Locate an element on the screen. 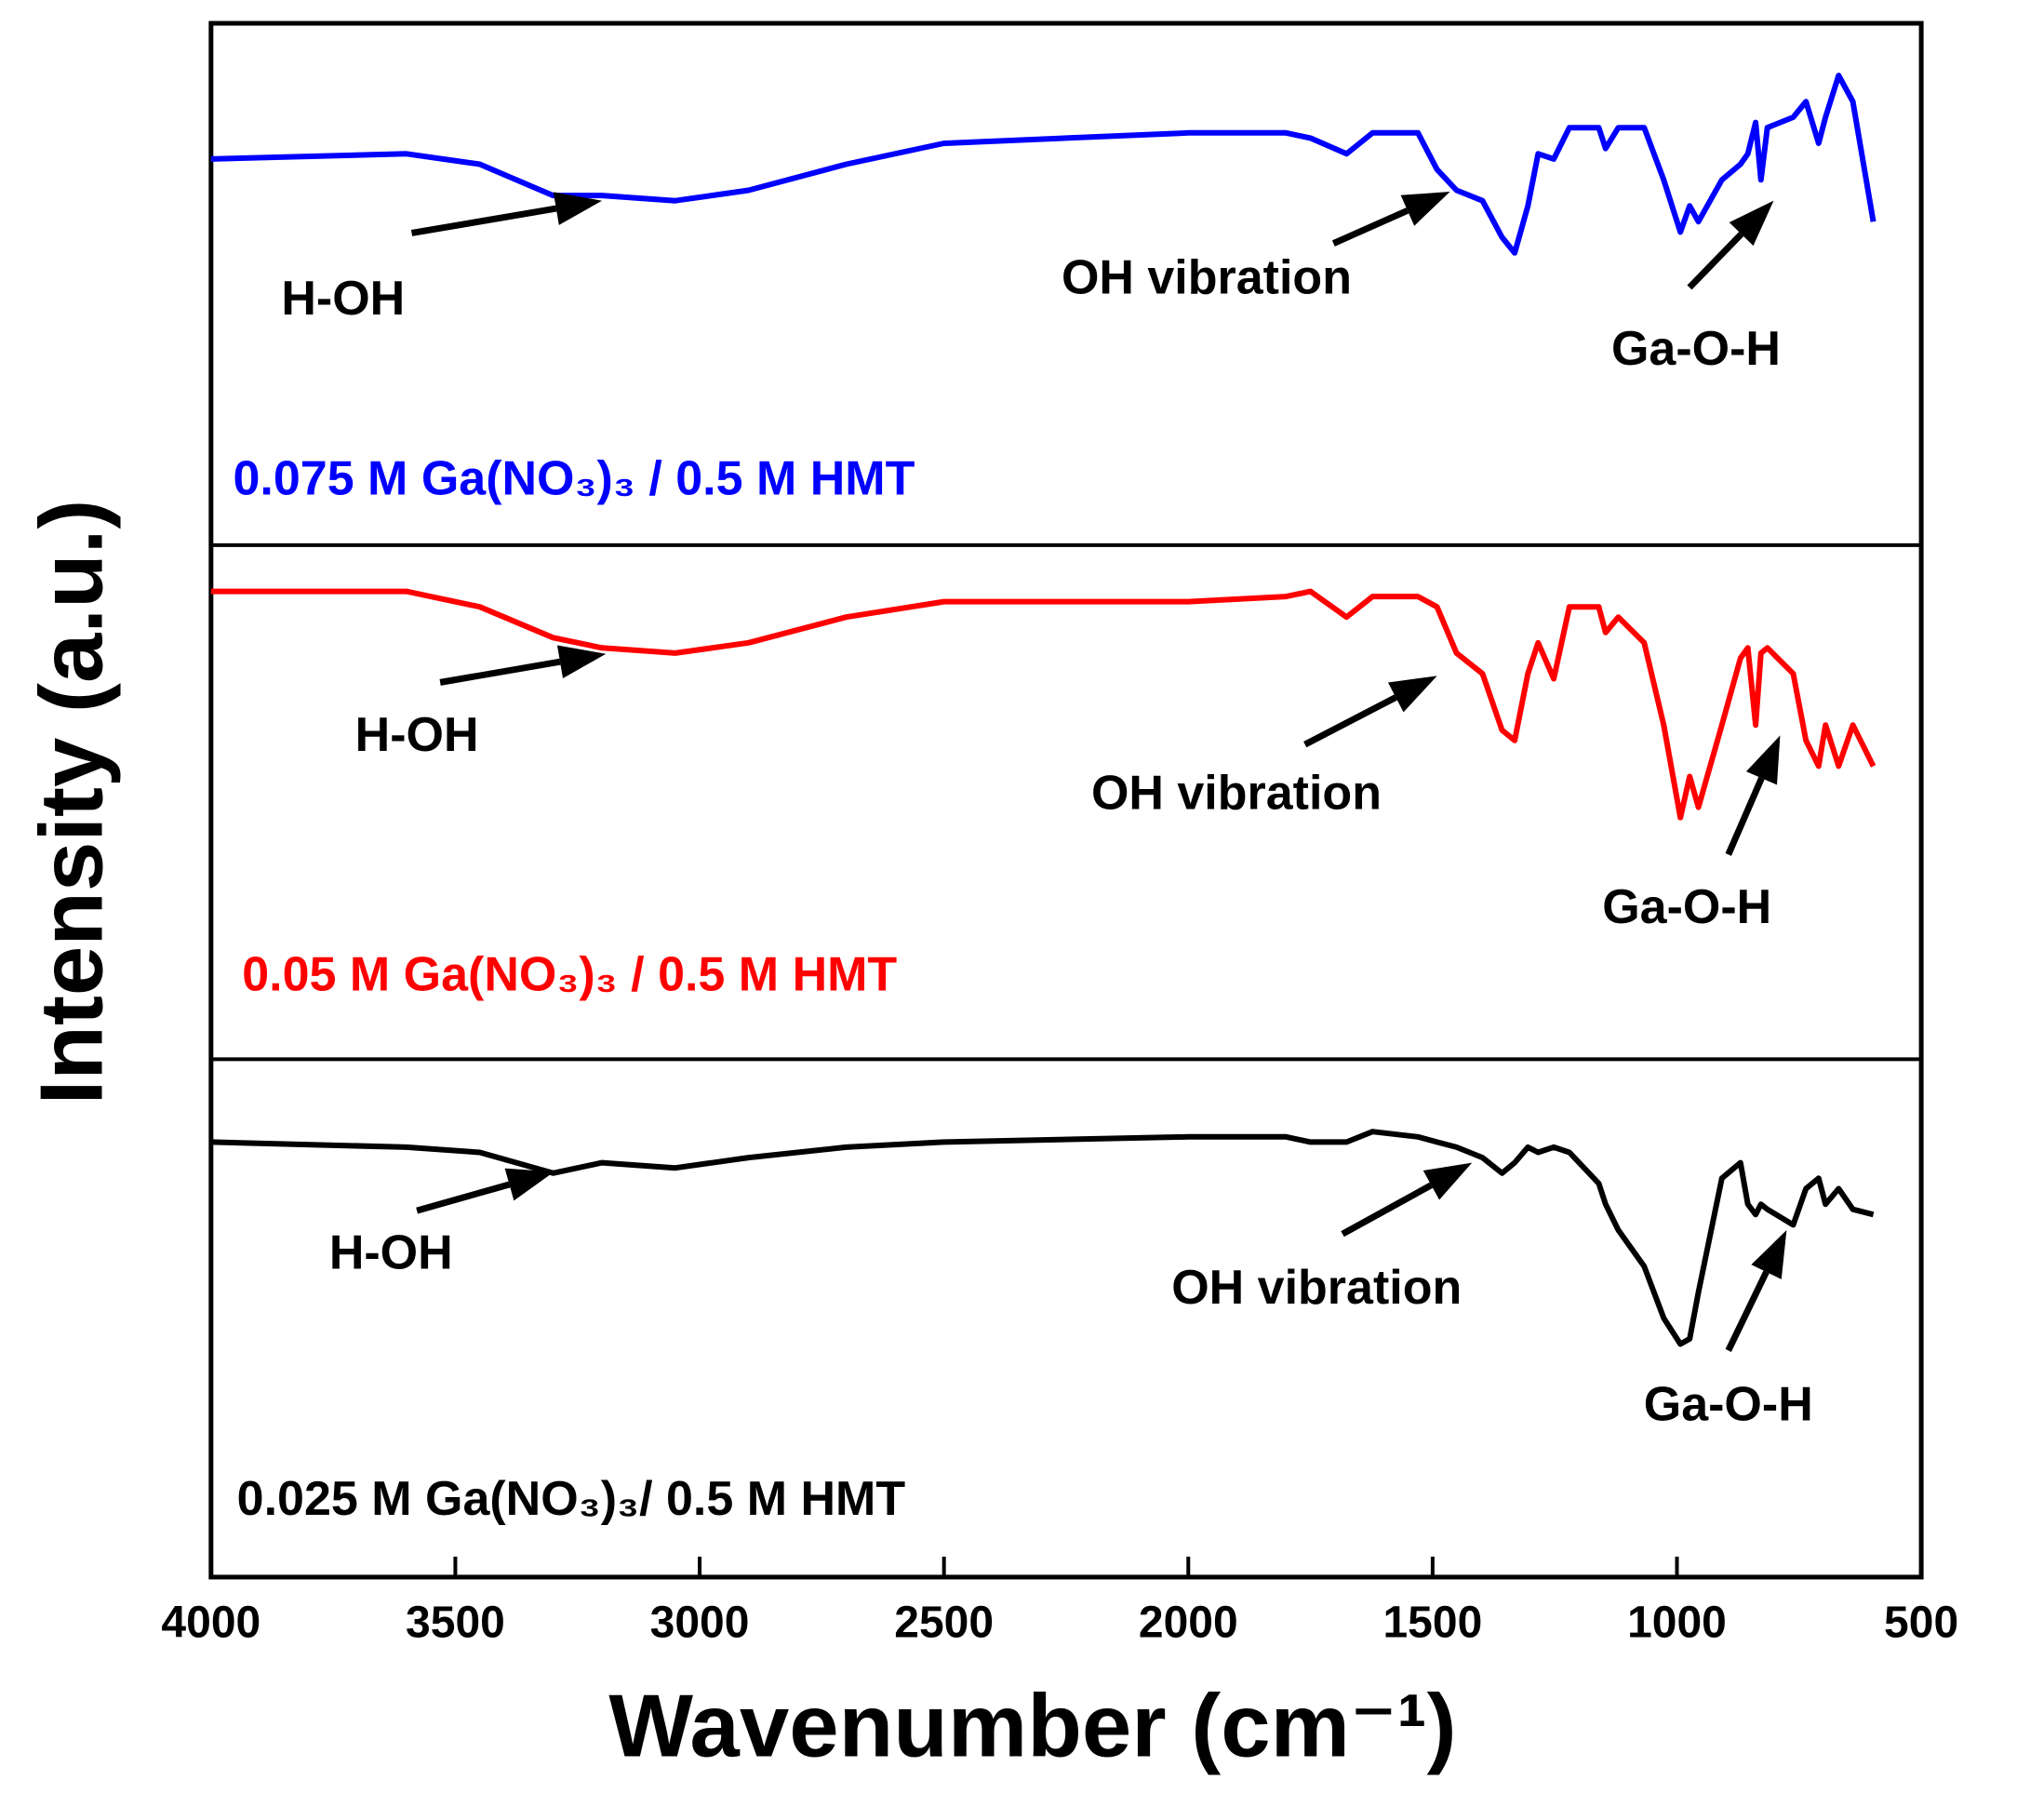  y-axis-label: Intensity (a.u.) is located at coordinates (71, 802).